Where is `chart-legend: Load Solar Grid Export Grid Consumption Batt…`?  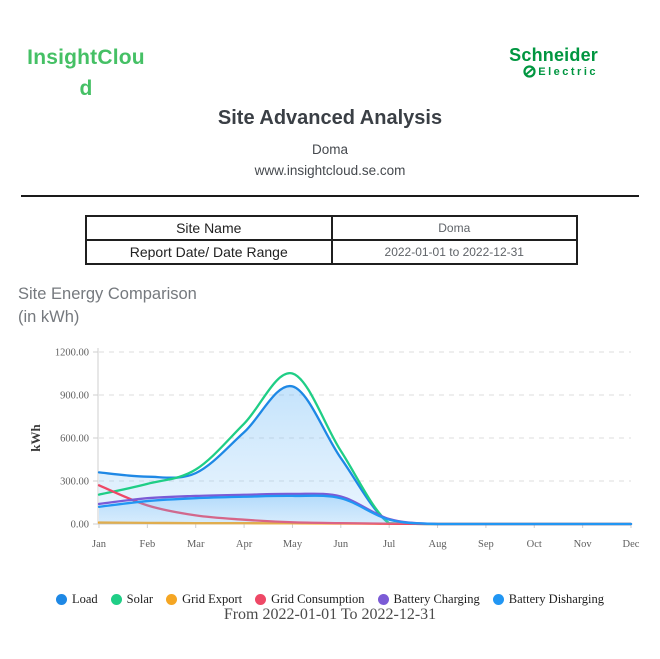
chart-legend: Load Solar Grid Export Grid Consumption Batt… is located at coordinates (330, 599).